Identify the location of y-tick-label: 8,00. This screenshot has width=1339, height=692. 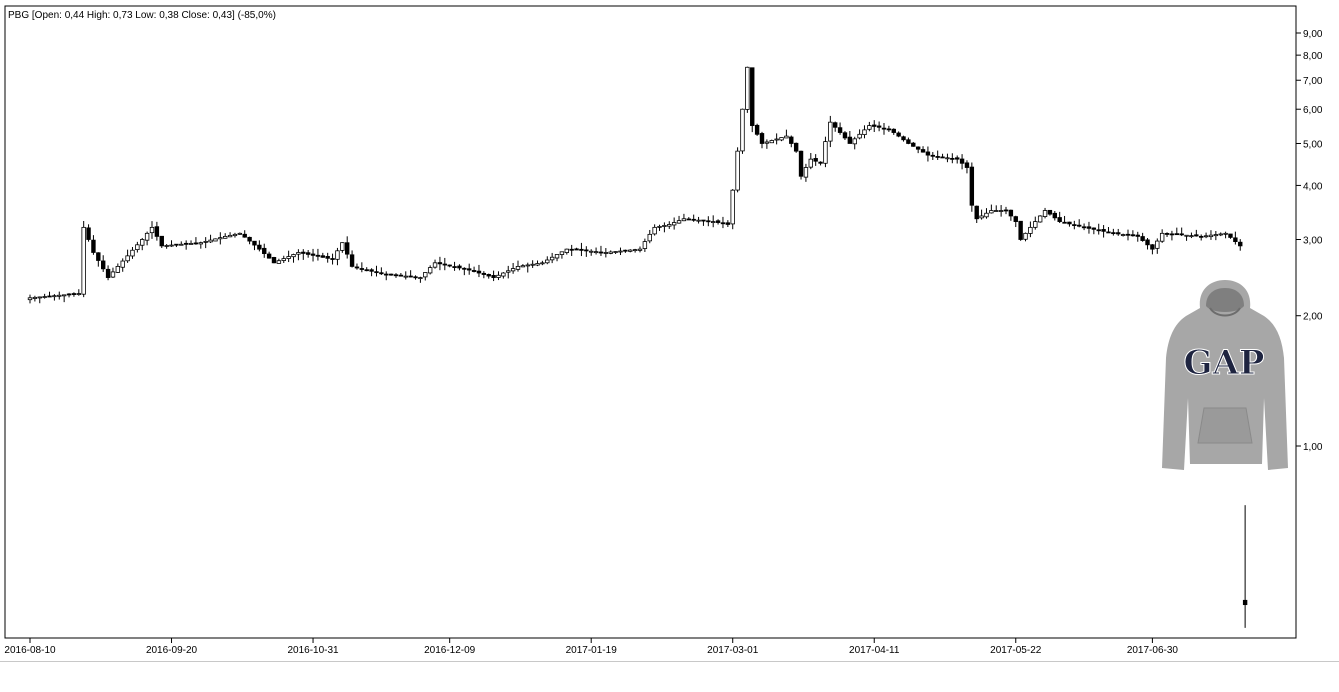
(1313, 56).